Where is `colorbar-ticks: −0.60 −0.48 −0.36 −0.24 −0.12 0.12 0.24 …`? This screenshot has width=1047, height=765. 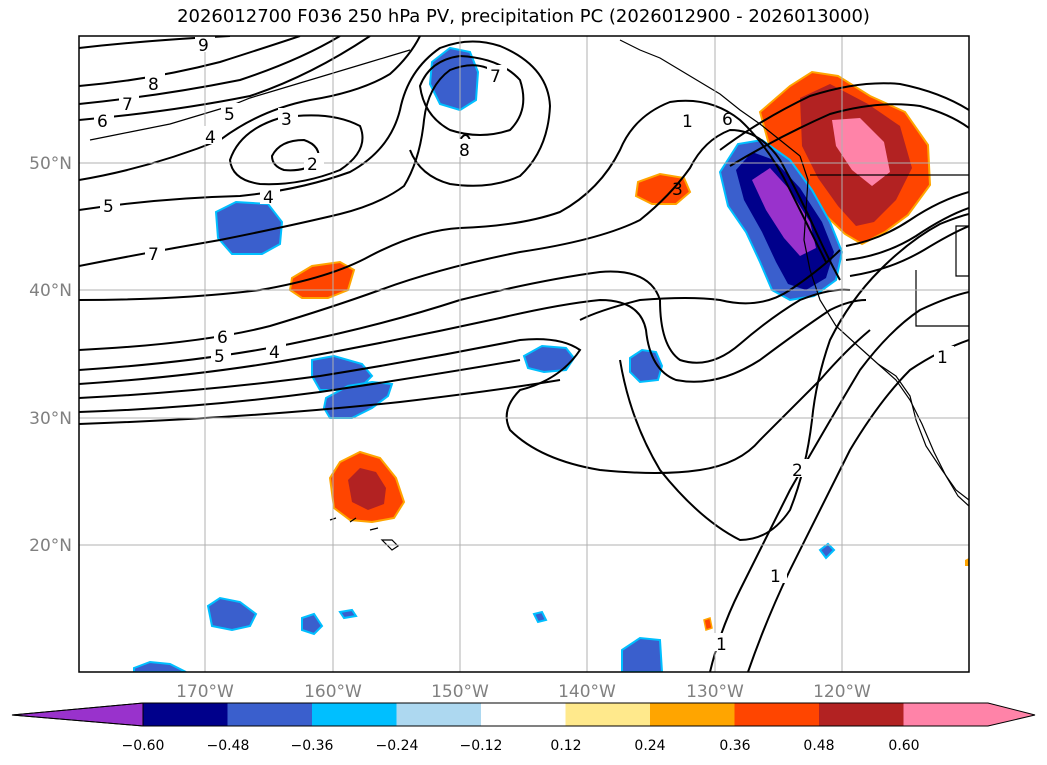
colorbar-ticks: −0.60 −0.48 −0.36 −0.24 −0.12 0.12 0.24 … is located at coordinates (521, 746).